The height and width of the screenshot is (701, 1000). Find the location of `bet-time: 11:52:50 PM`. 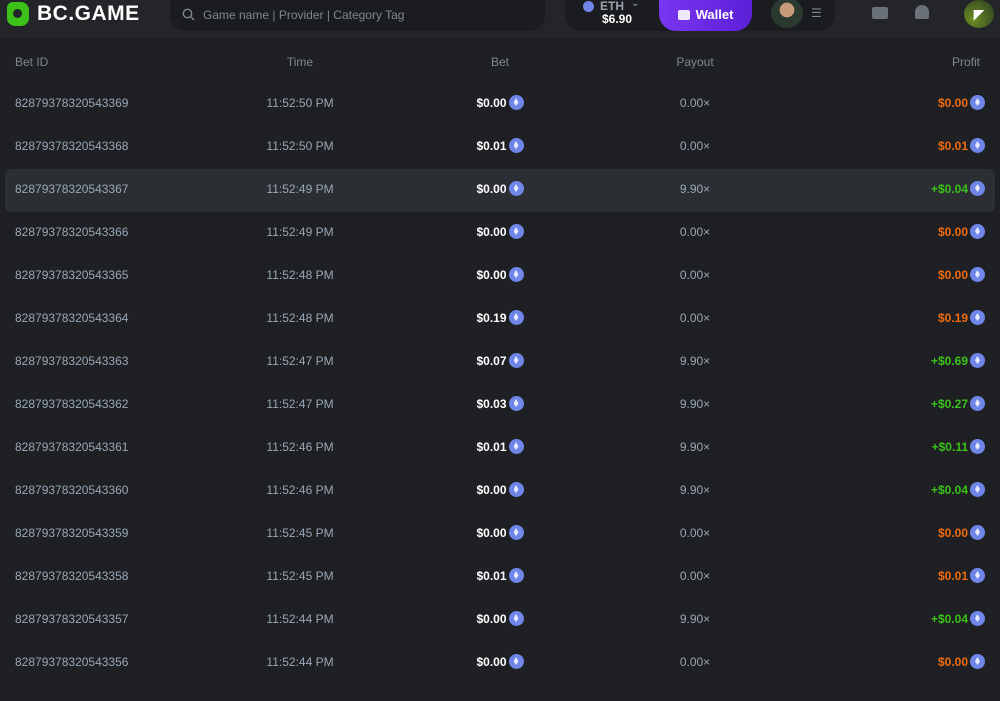

bet-time: 11:52:50 PM is located at coordinates (300, 103).